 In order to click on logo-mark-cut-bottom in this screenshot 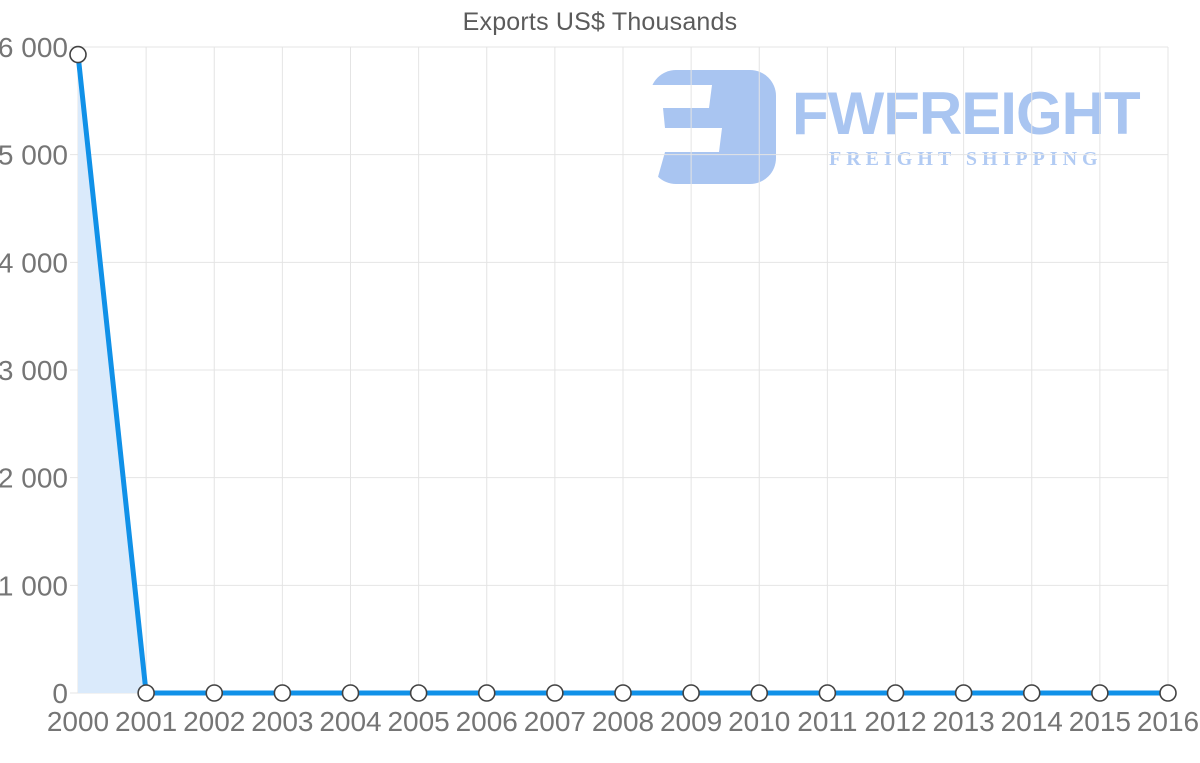, I will do `click(656, 168)`.